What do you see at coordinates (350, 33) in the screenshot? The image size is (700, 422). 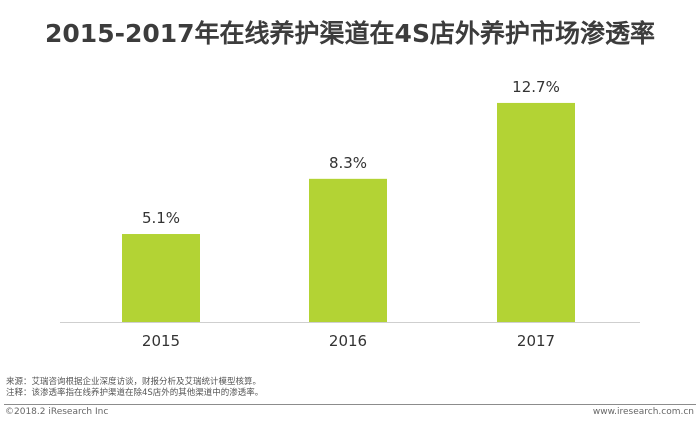 I see `chart-title: 2015-2017年在线养护渠道在4S店外养护市场渗透率` at bounding box center [350, 33].